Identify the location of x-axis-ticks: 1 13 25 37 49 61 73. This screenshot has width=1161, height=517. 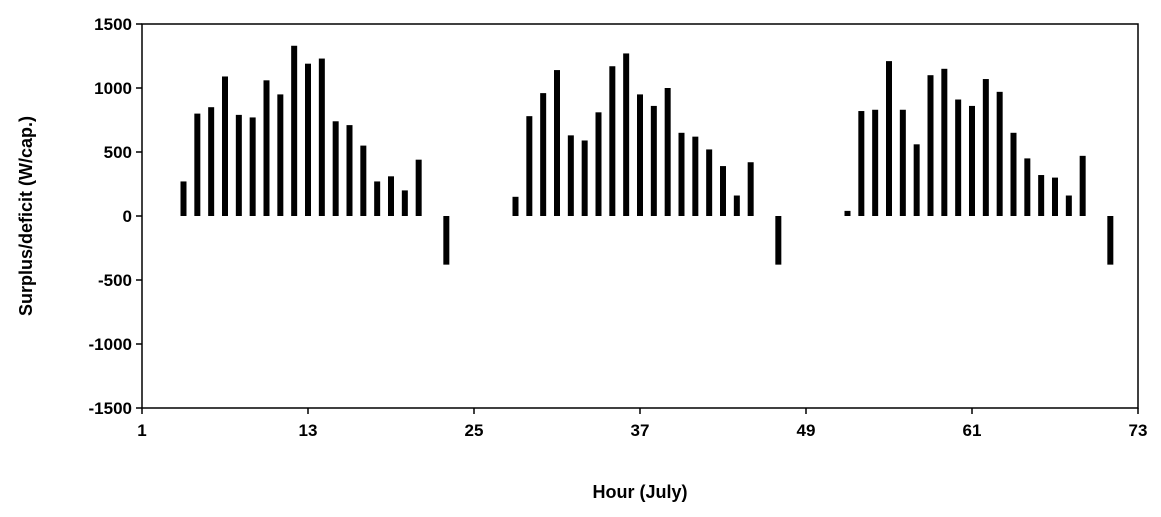
(642, 424).